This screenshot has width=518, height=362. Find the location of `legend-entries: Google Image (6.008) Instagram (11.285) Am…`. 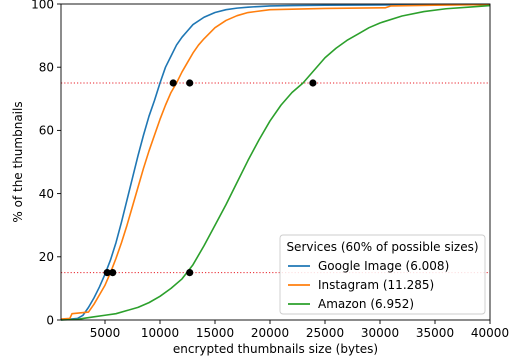

legend-entries: Google Image (6.008) Instagram (11.285) Am… is located at coordinates (368, 285).